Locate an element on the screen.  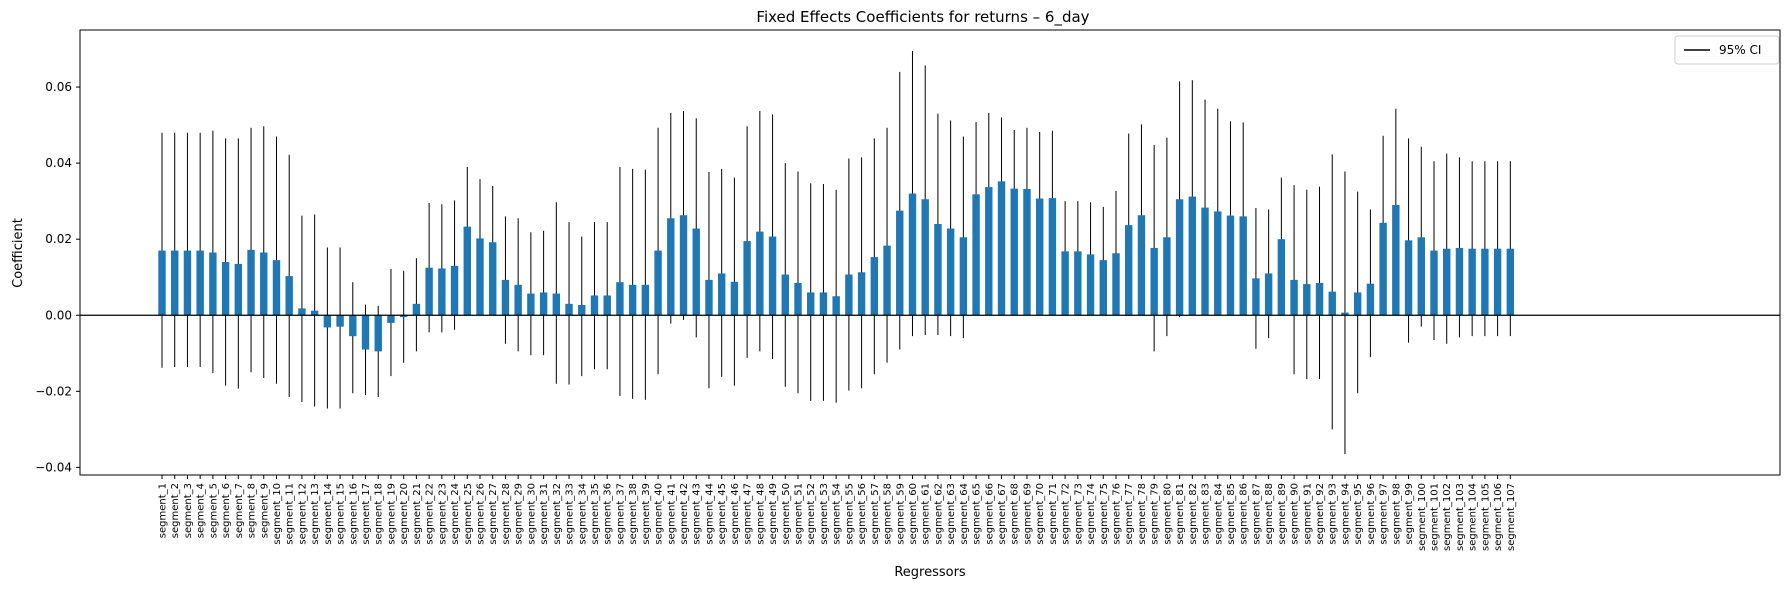
x-tick-label: segment_15 is located at coordinates (341, 514).